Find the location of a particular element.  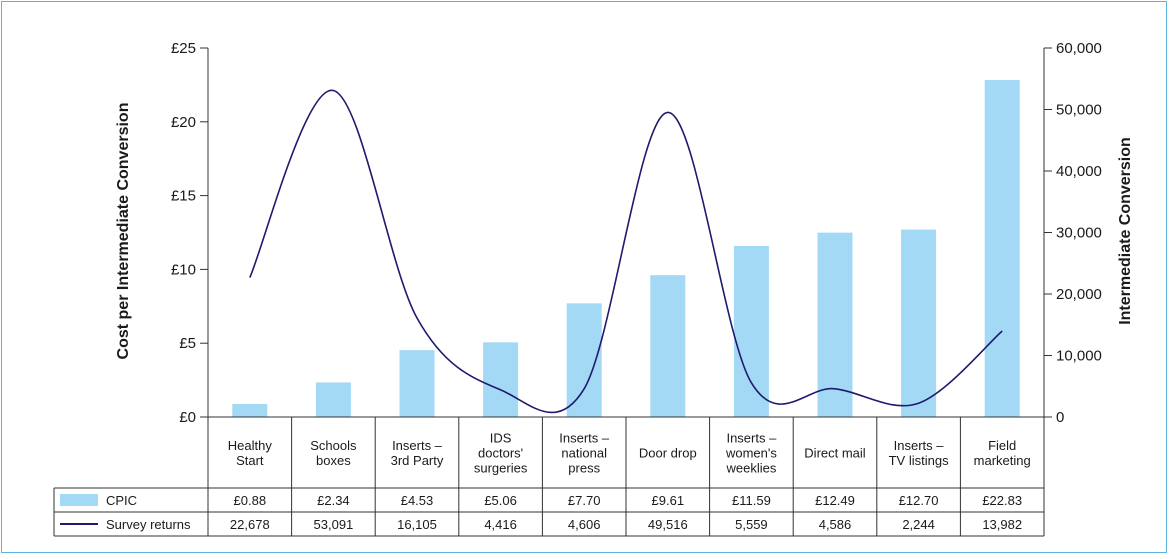

y2-tick-label: 20,000 is located at coordinates (1079, 294).